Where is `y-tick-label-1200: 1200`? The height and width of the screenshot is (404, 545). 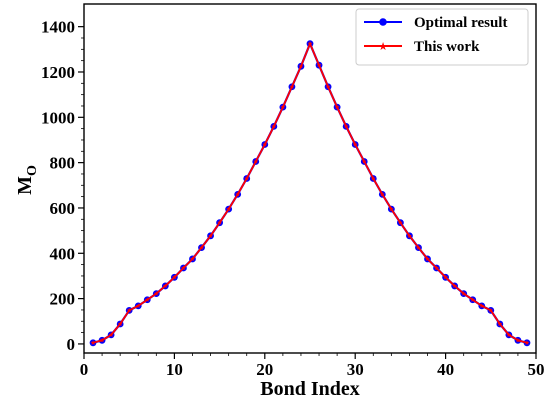
y-tick-label-1200: 1200 is located at coordinates (58, 72).